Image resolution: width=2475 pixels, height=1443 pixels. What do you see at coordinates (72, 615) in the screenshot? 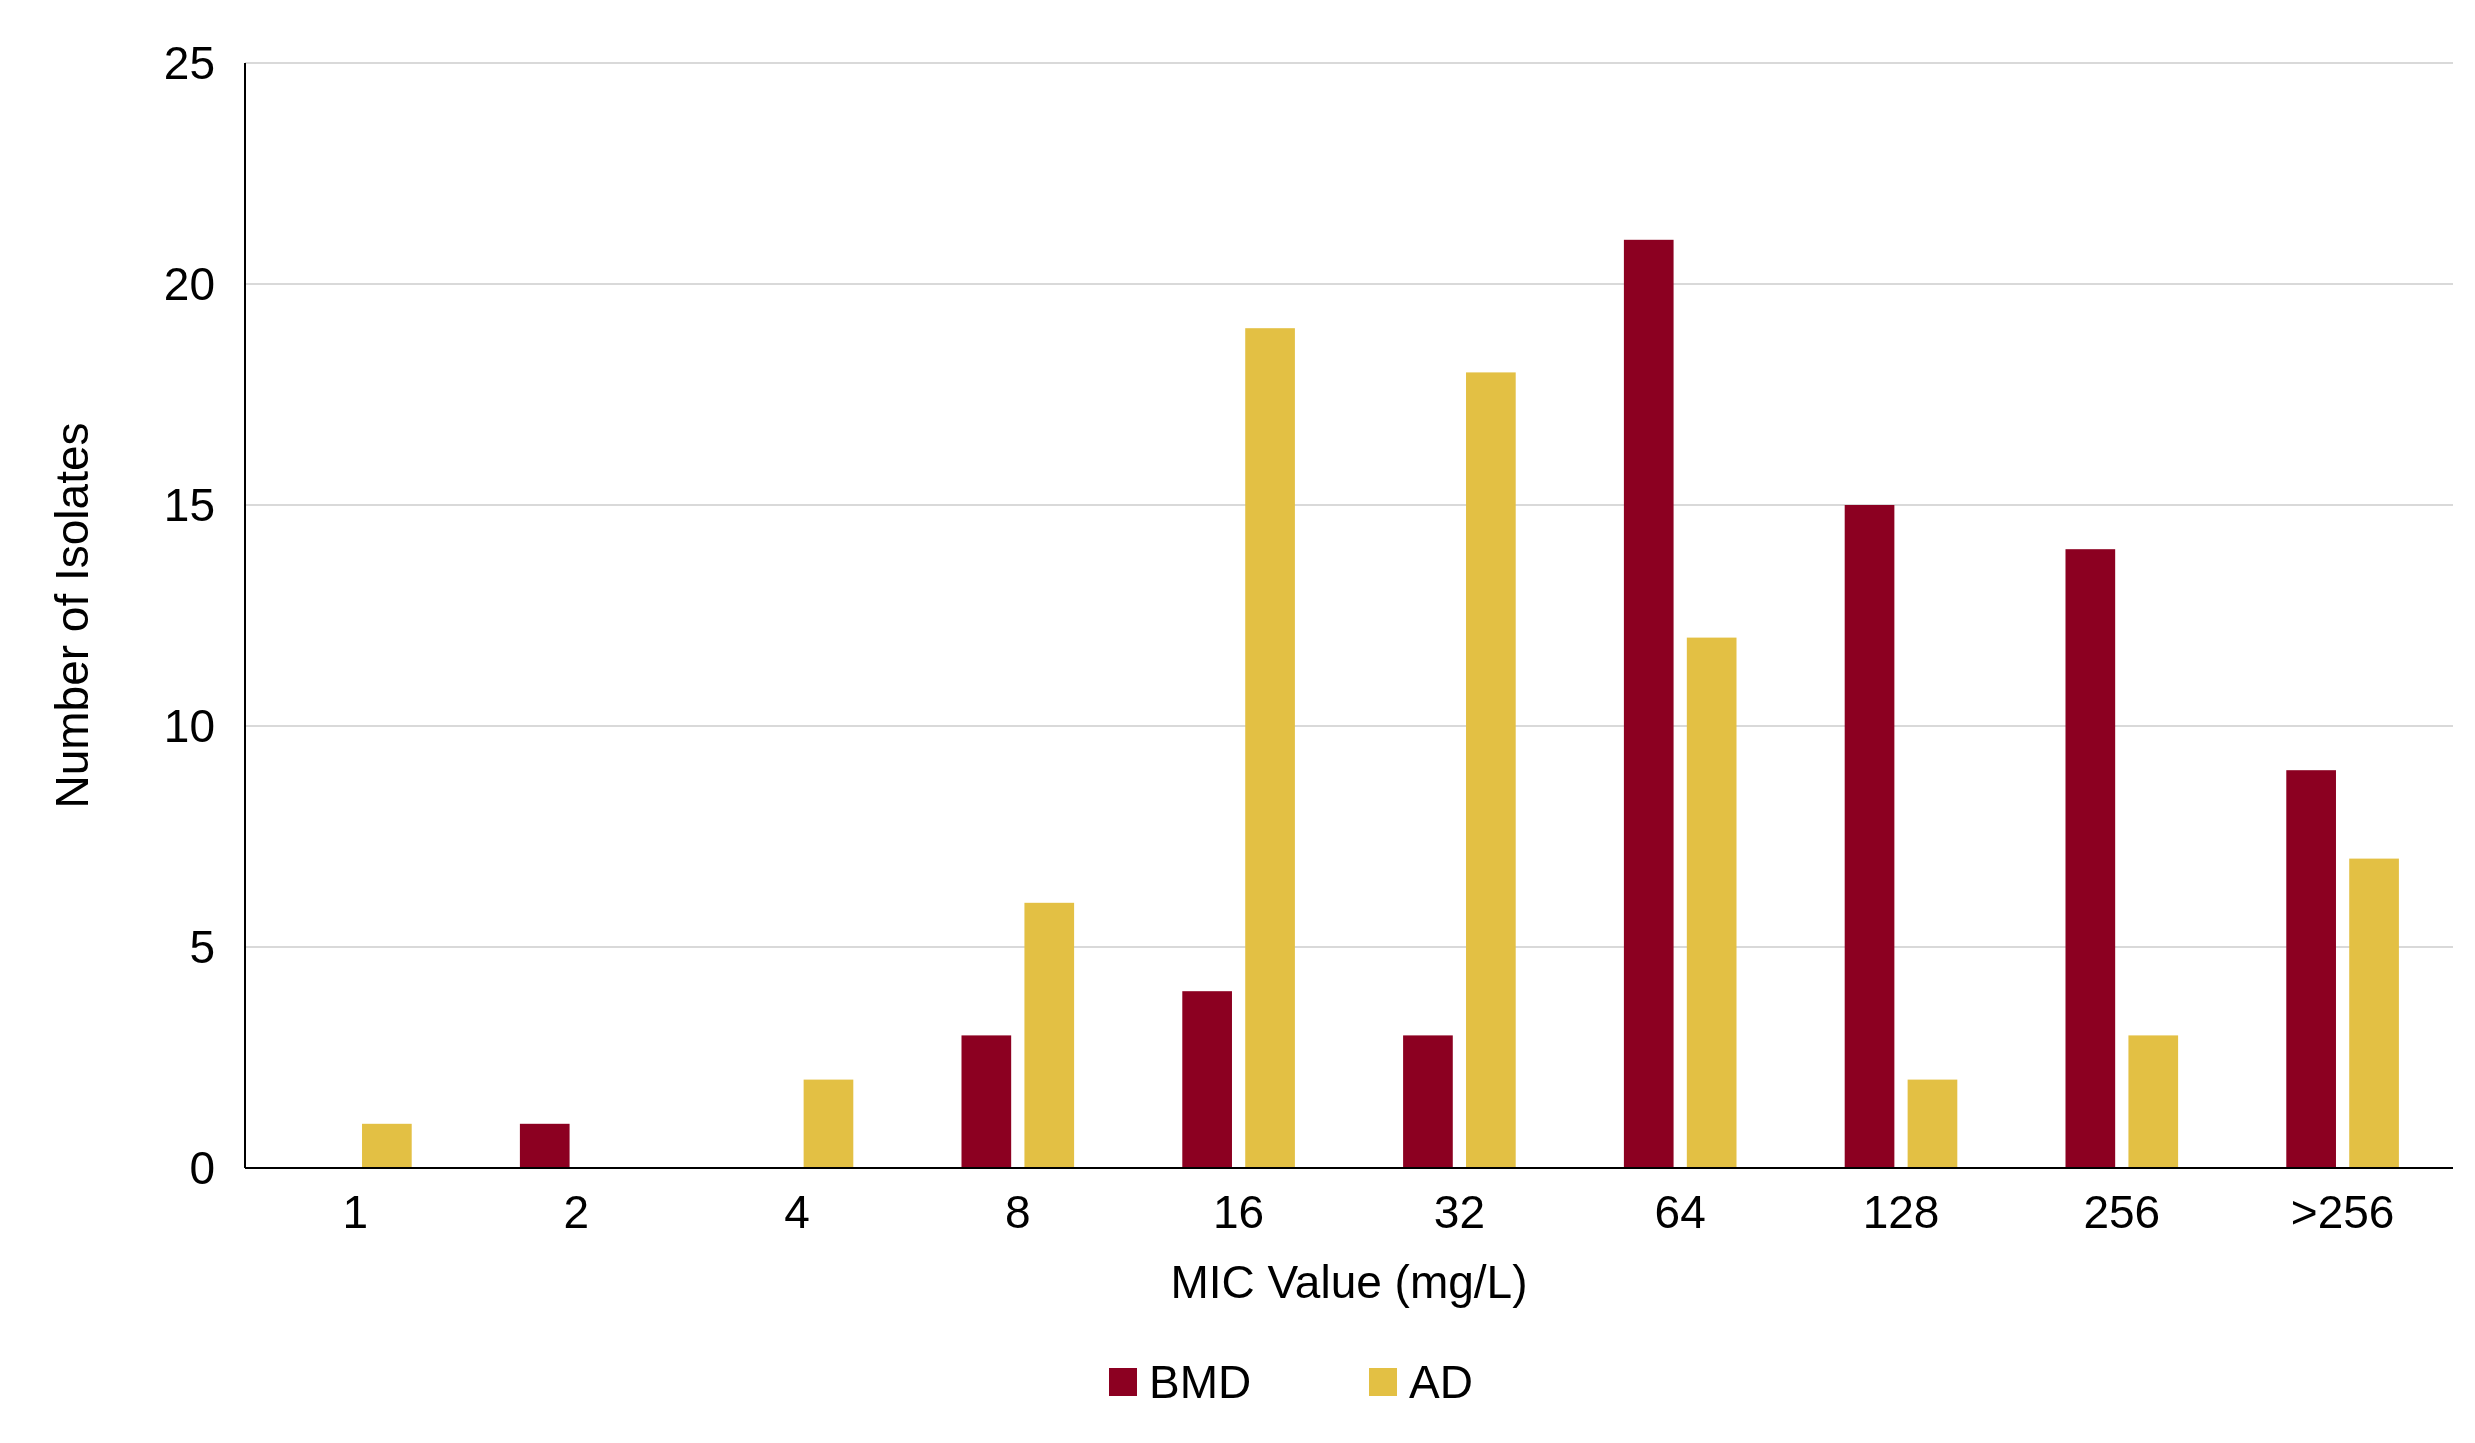
I see `y-axis-title: Number of Isolates` at bounding box center [72, 615].